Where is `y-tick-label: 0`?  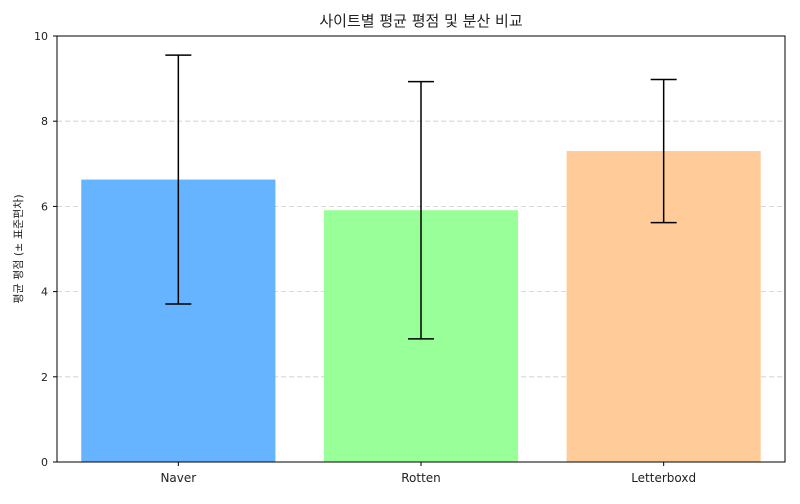
y-tick-label: 0 is located at coordinates (44, 462).